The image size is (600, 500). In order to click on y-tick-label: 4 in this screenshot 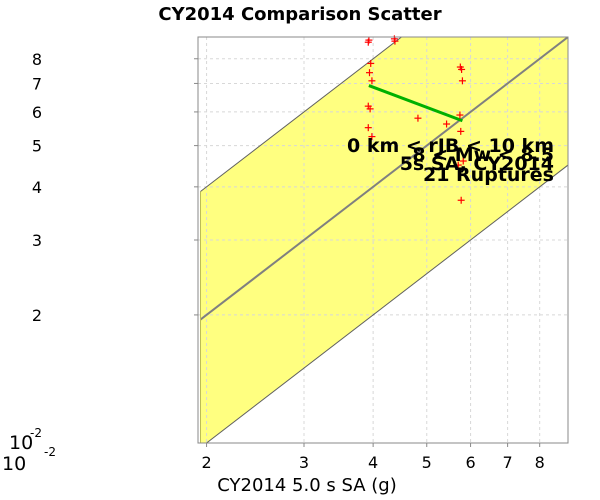, I will do `click(37, 187)`.